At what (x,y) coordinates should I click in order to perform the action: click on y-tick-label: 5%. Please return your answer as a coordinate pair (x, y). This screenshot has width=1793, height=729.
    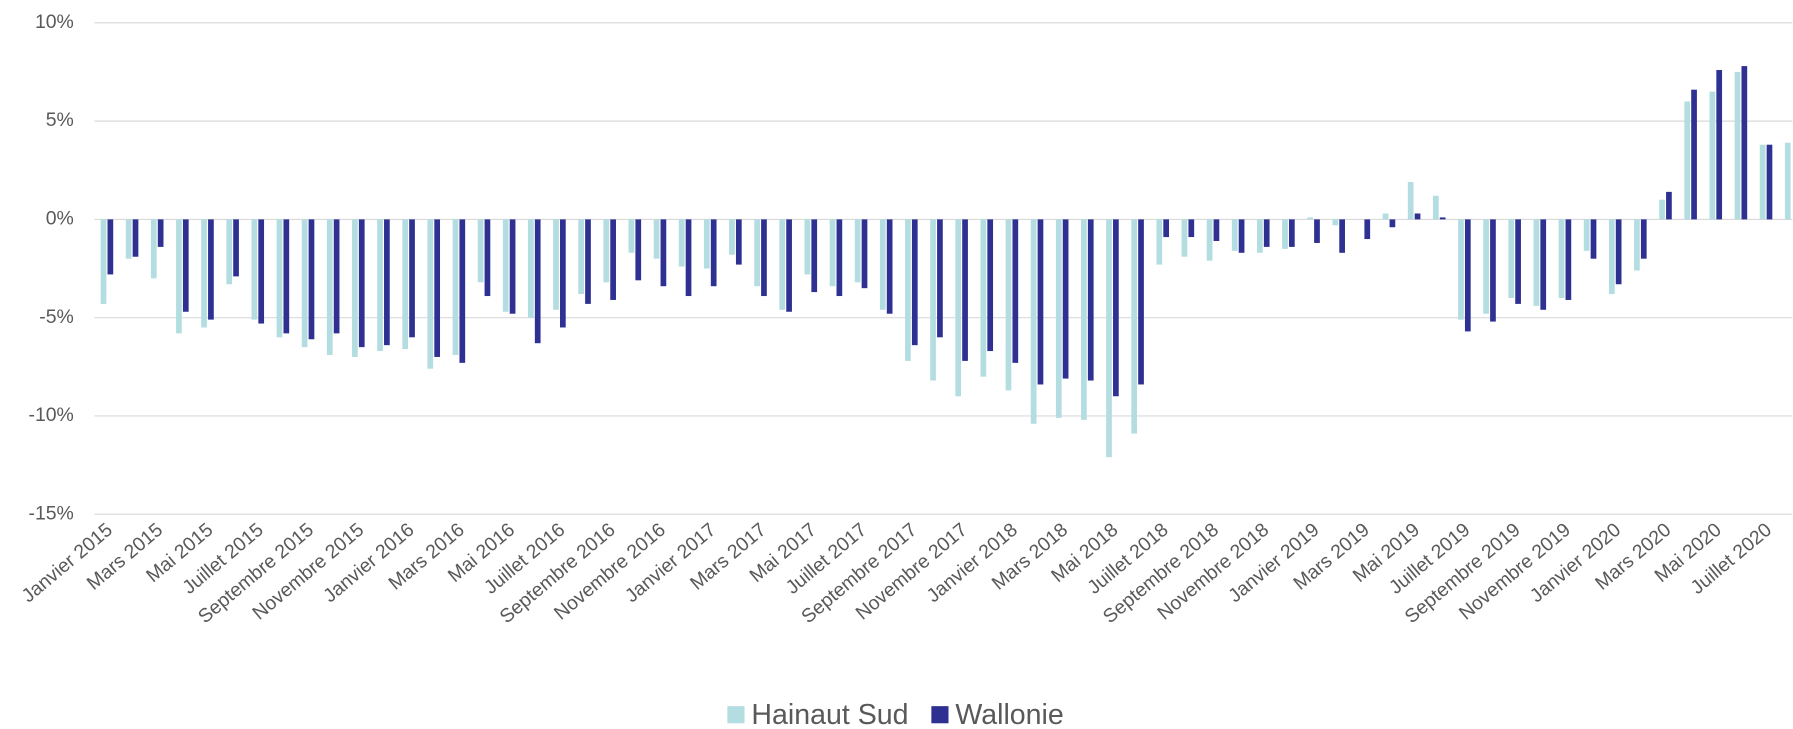
    Looking at the image, I should click on (60, 120).